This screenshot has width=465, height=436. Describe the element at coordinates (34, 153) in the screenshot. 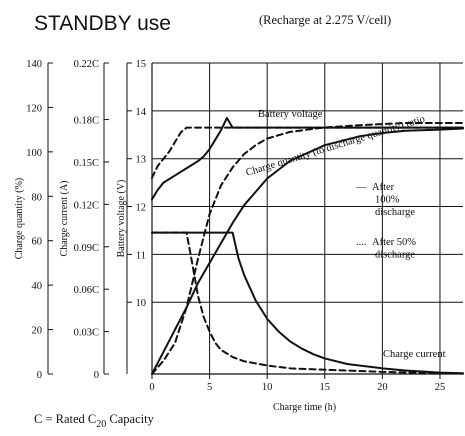

I see `quantity-tick-label-5: 100` at that location.